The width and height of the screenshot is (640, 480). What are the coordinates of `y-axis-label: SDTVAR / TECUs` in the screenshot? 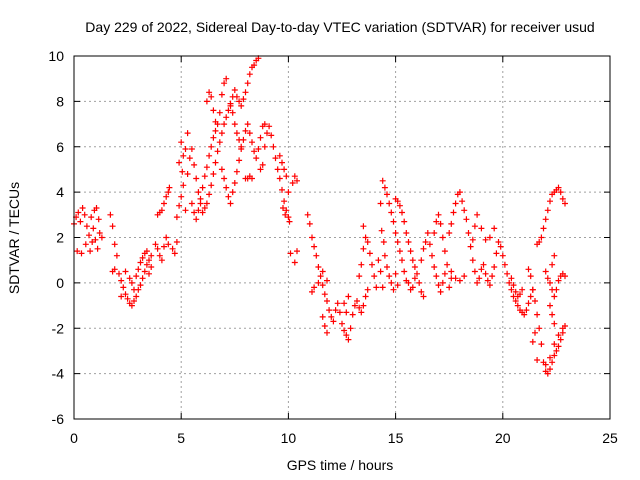 It's located at (14, 238).